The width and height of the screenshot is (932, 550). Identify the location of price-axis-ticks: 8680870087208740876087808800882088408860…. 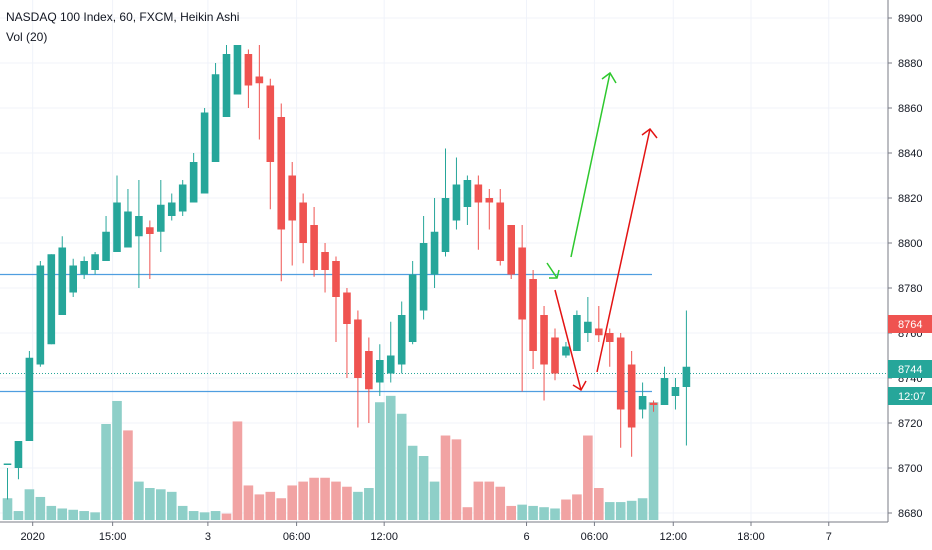
(905, 266).